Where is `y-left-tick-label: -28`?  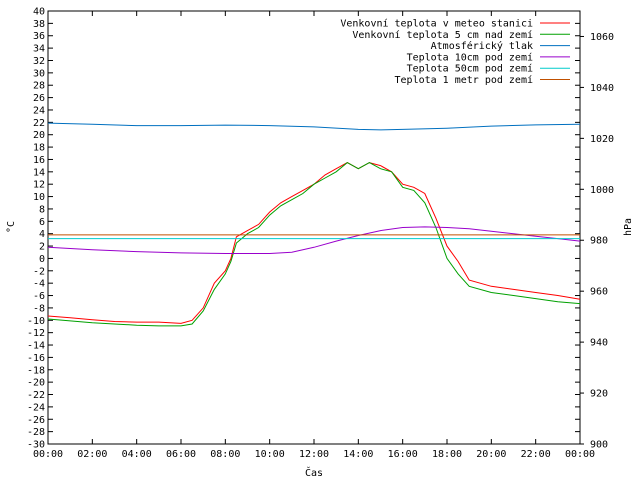 y-left-tick-label: -28 is located at coordinates (36, 432).